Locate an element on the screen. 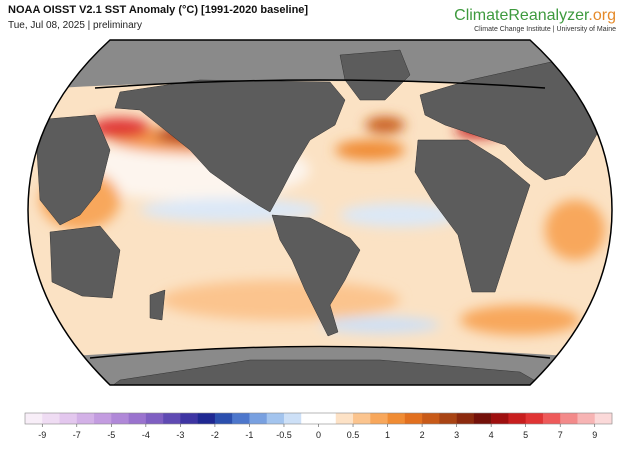 This screenshot has height=450, width=640. arctic is located at coordinates (320, 65).